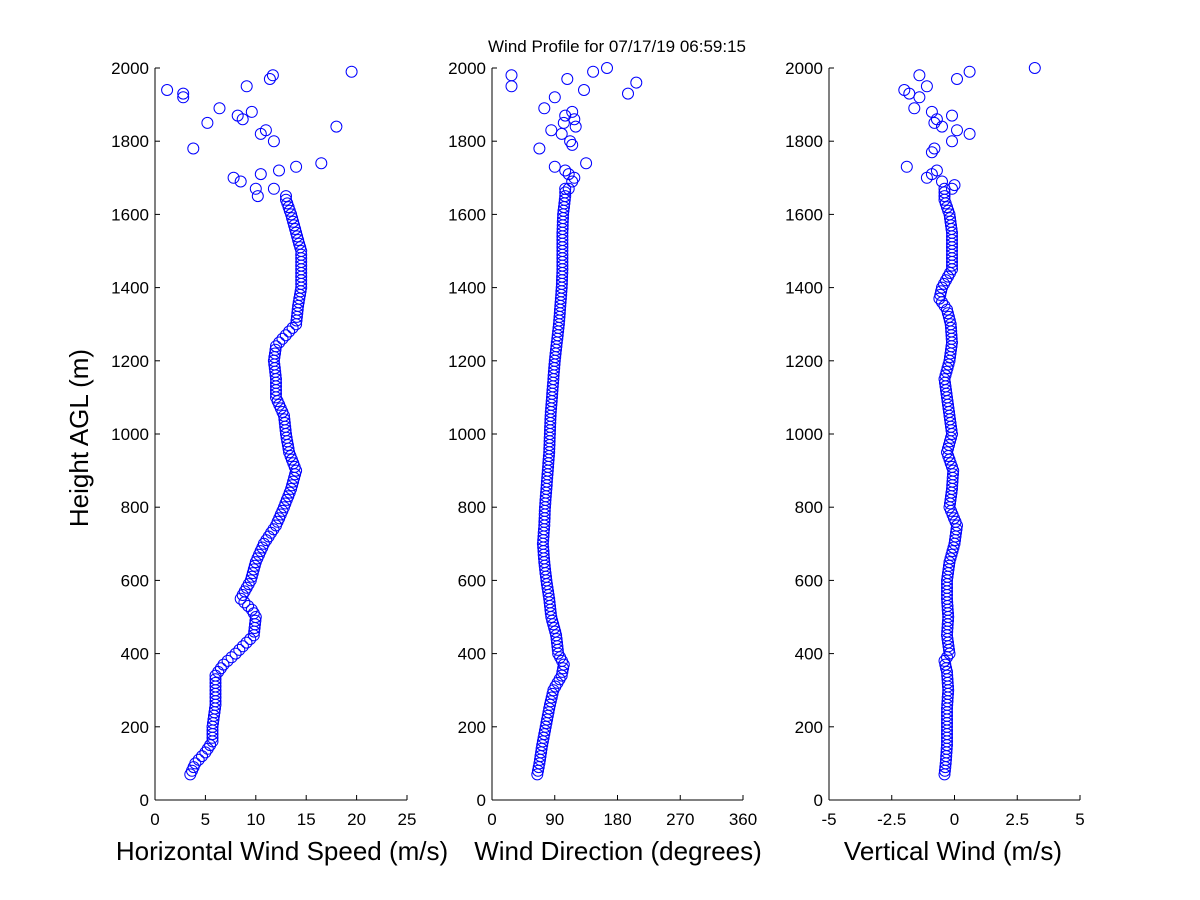  What do you see at coordinates (144, 800) in the screenshot?
I see `speed-y-tick-label: 0` at bounding box center [144, 800].